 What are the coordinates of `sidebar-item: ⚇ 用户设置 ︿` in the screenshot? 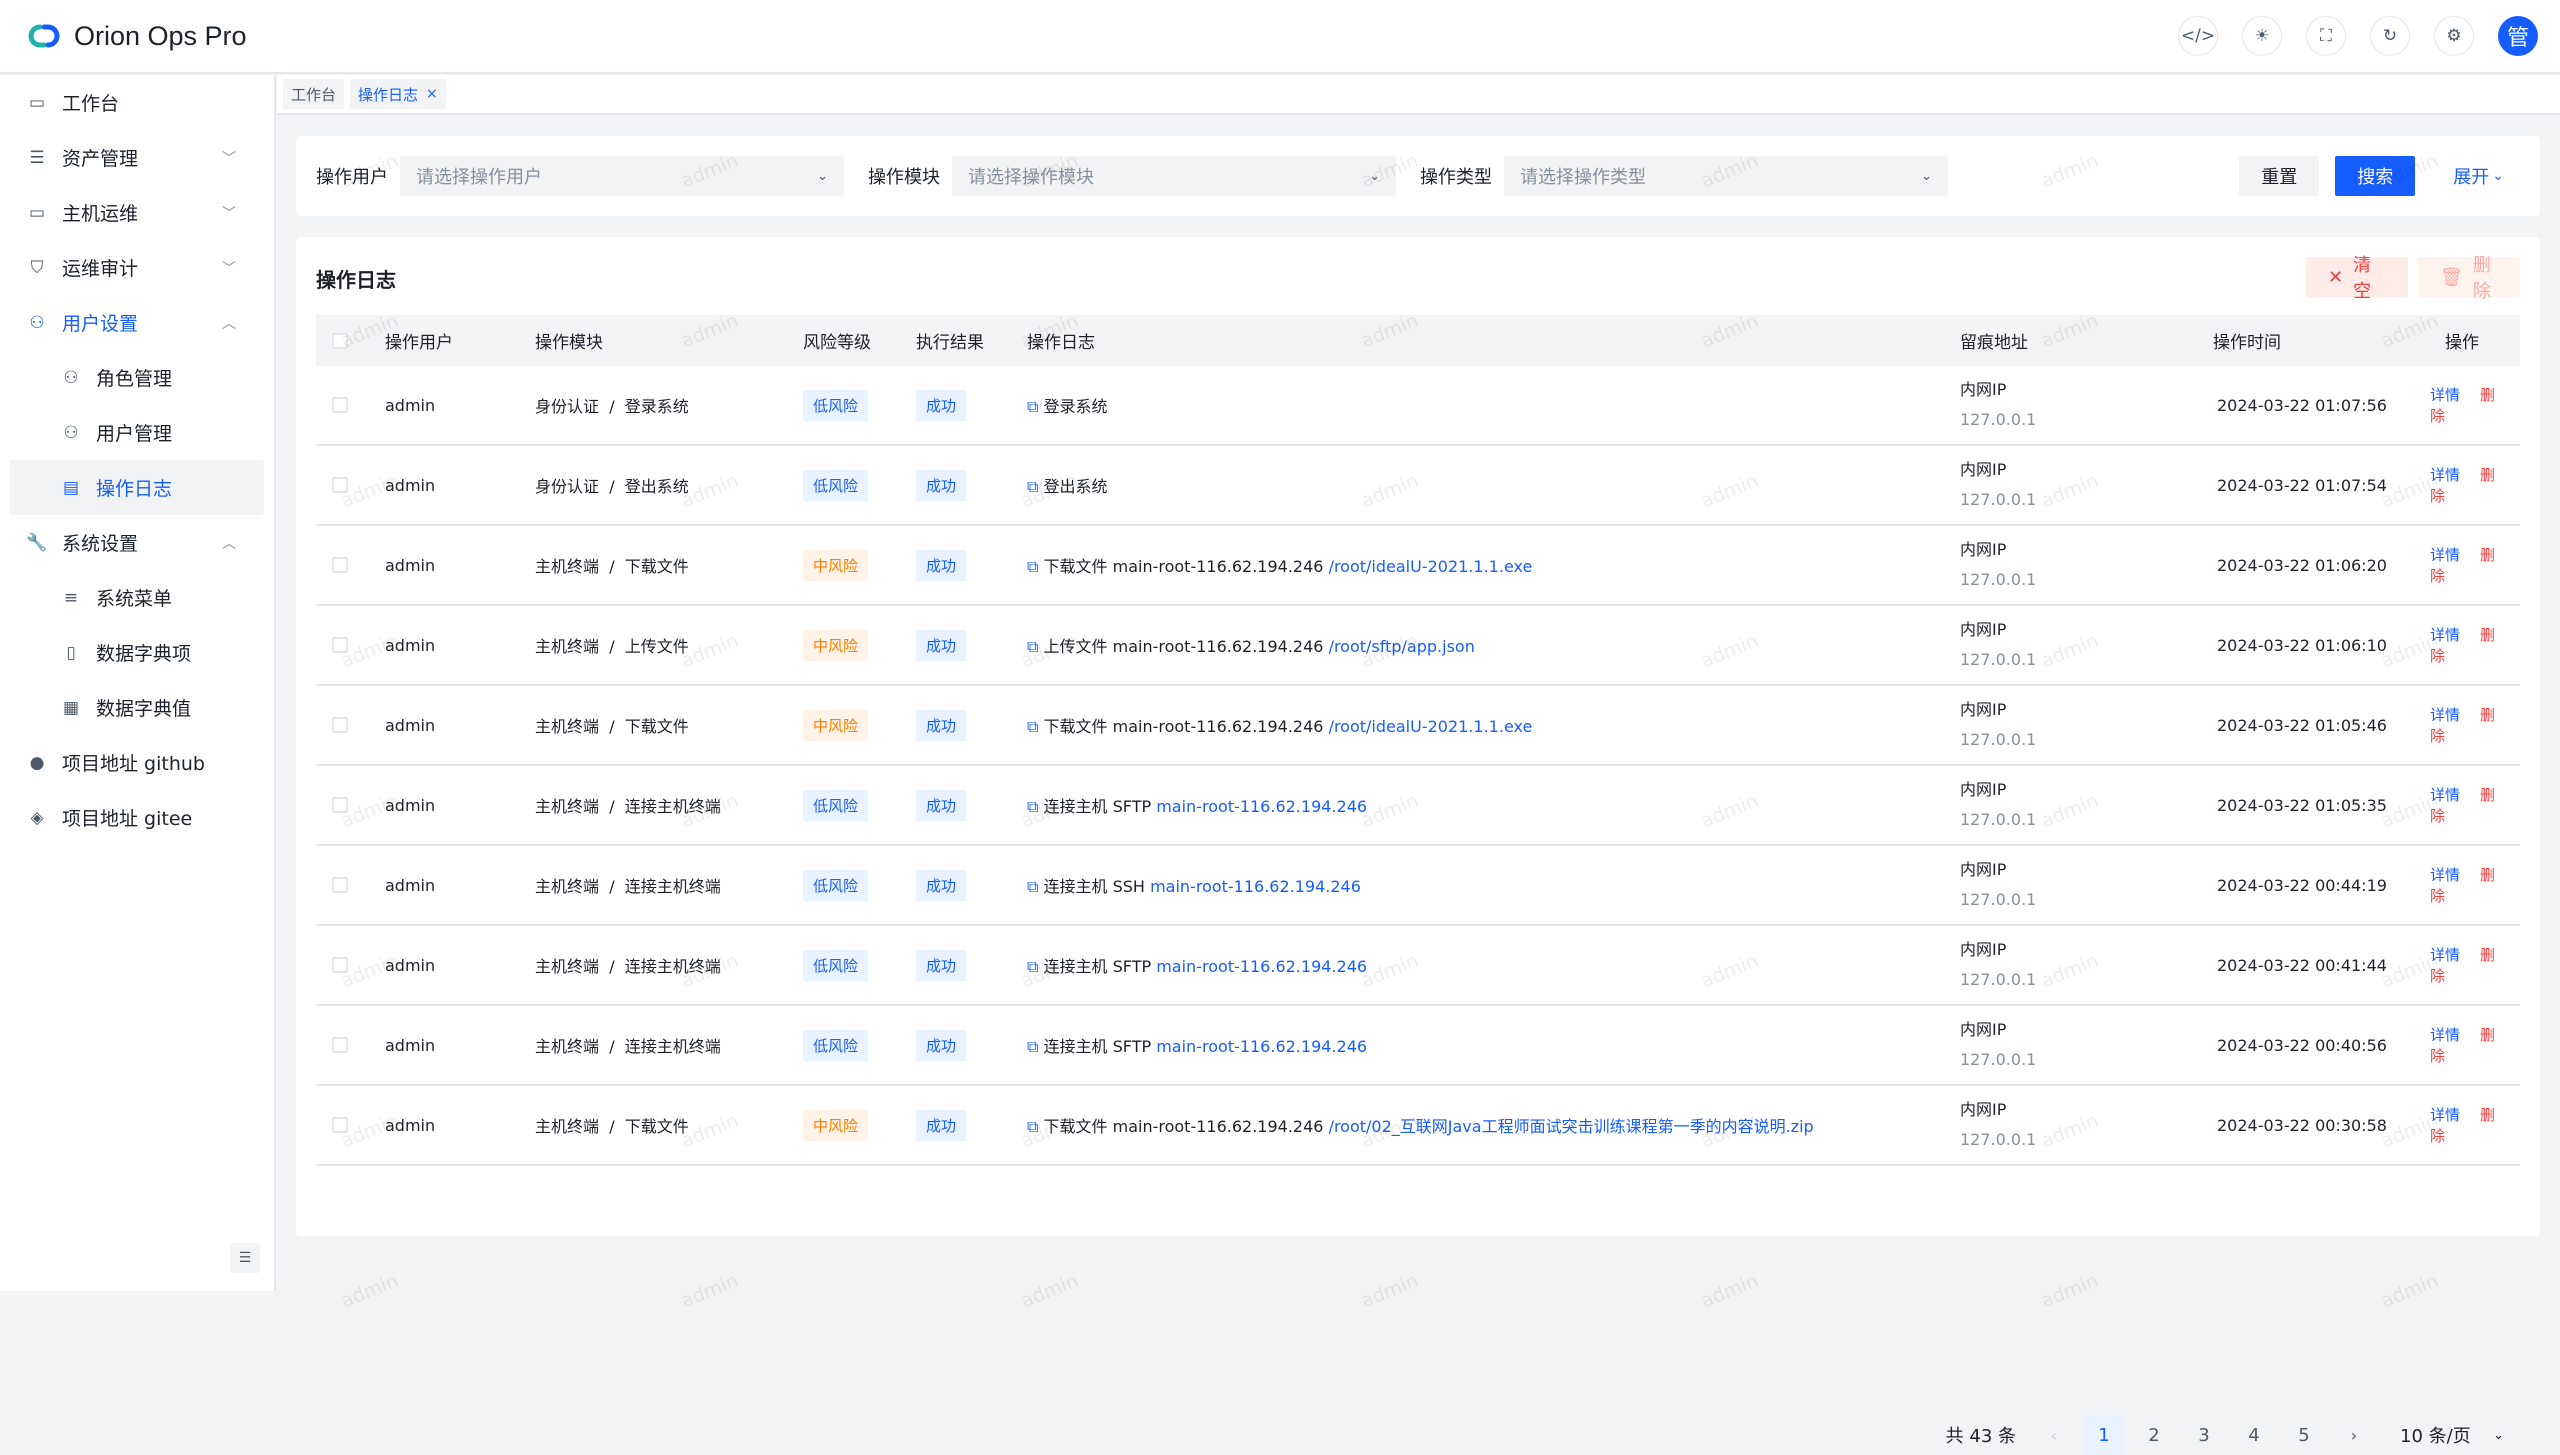 It's located at (137, 322).